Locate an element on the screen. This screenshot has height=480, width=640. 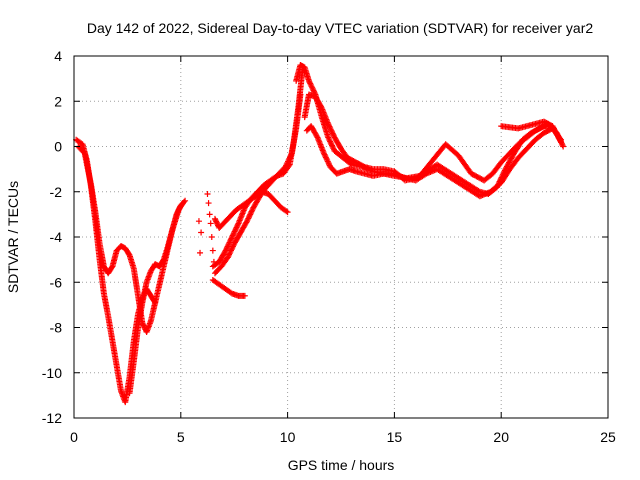
x-tick-label: 20 is located at coordinates (501, 437).